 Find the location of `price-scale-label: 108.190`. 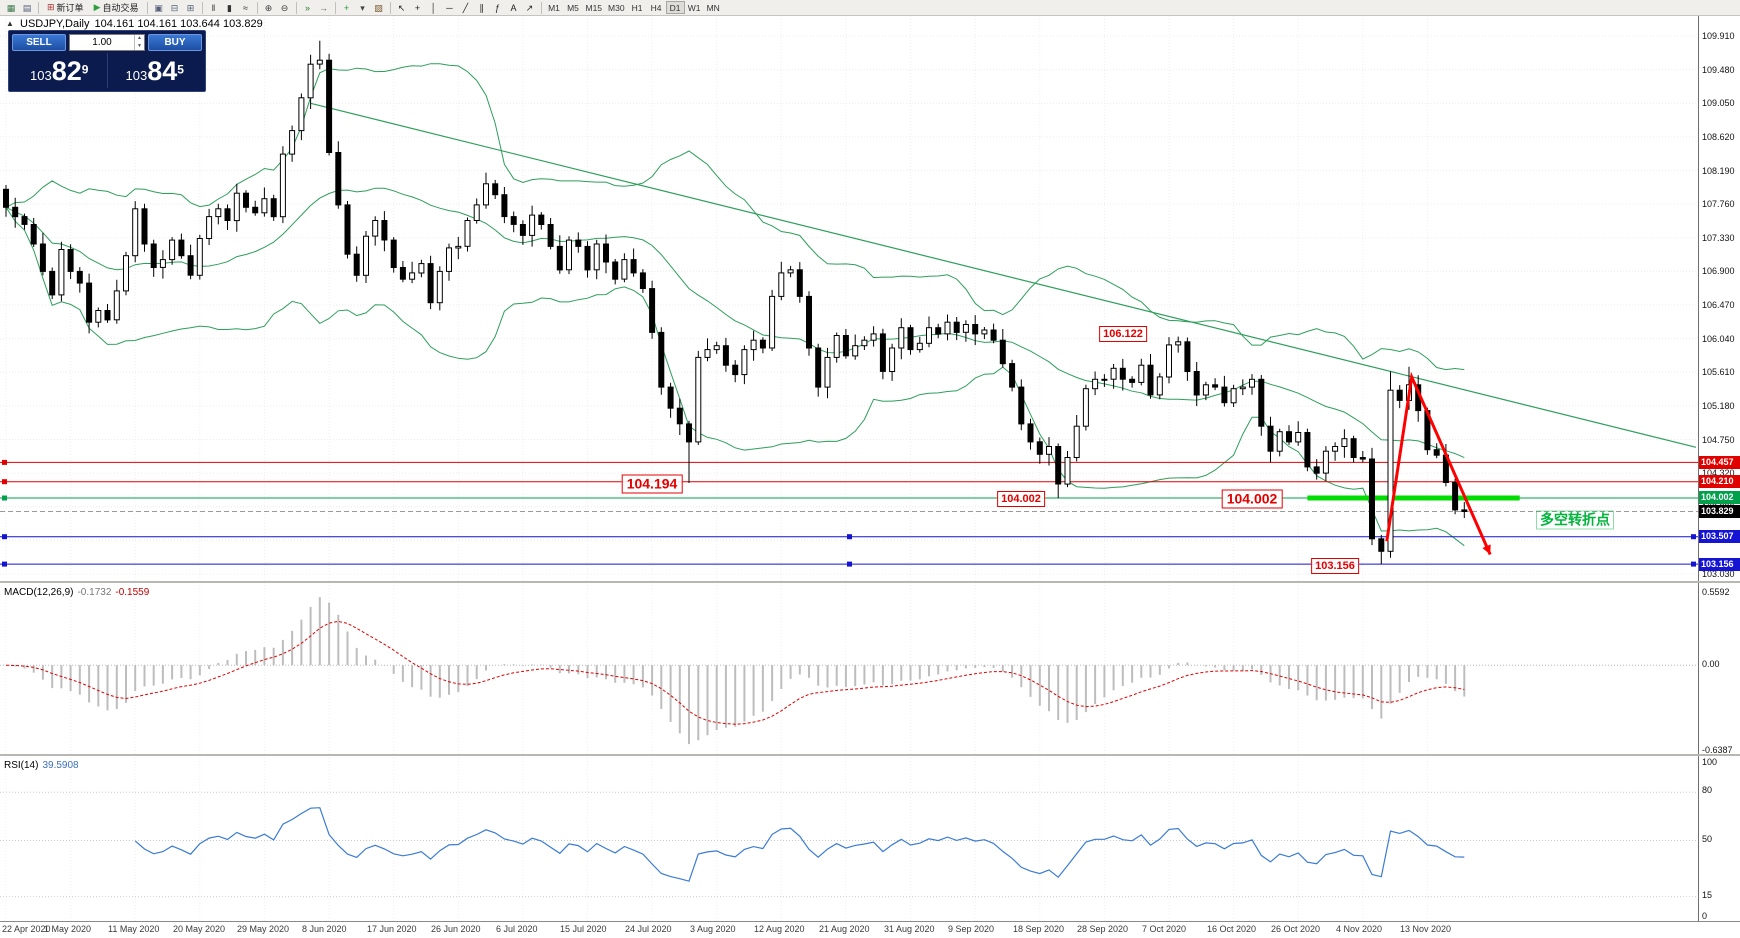

price-scale-label: 108.190 is located at coordinates (1718, 171).